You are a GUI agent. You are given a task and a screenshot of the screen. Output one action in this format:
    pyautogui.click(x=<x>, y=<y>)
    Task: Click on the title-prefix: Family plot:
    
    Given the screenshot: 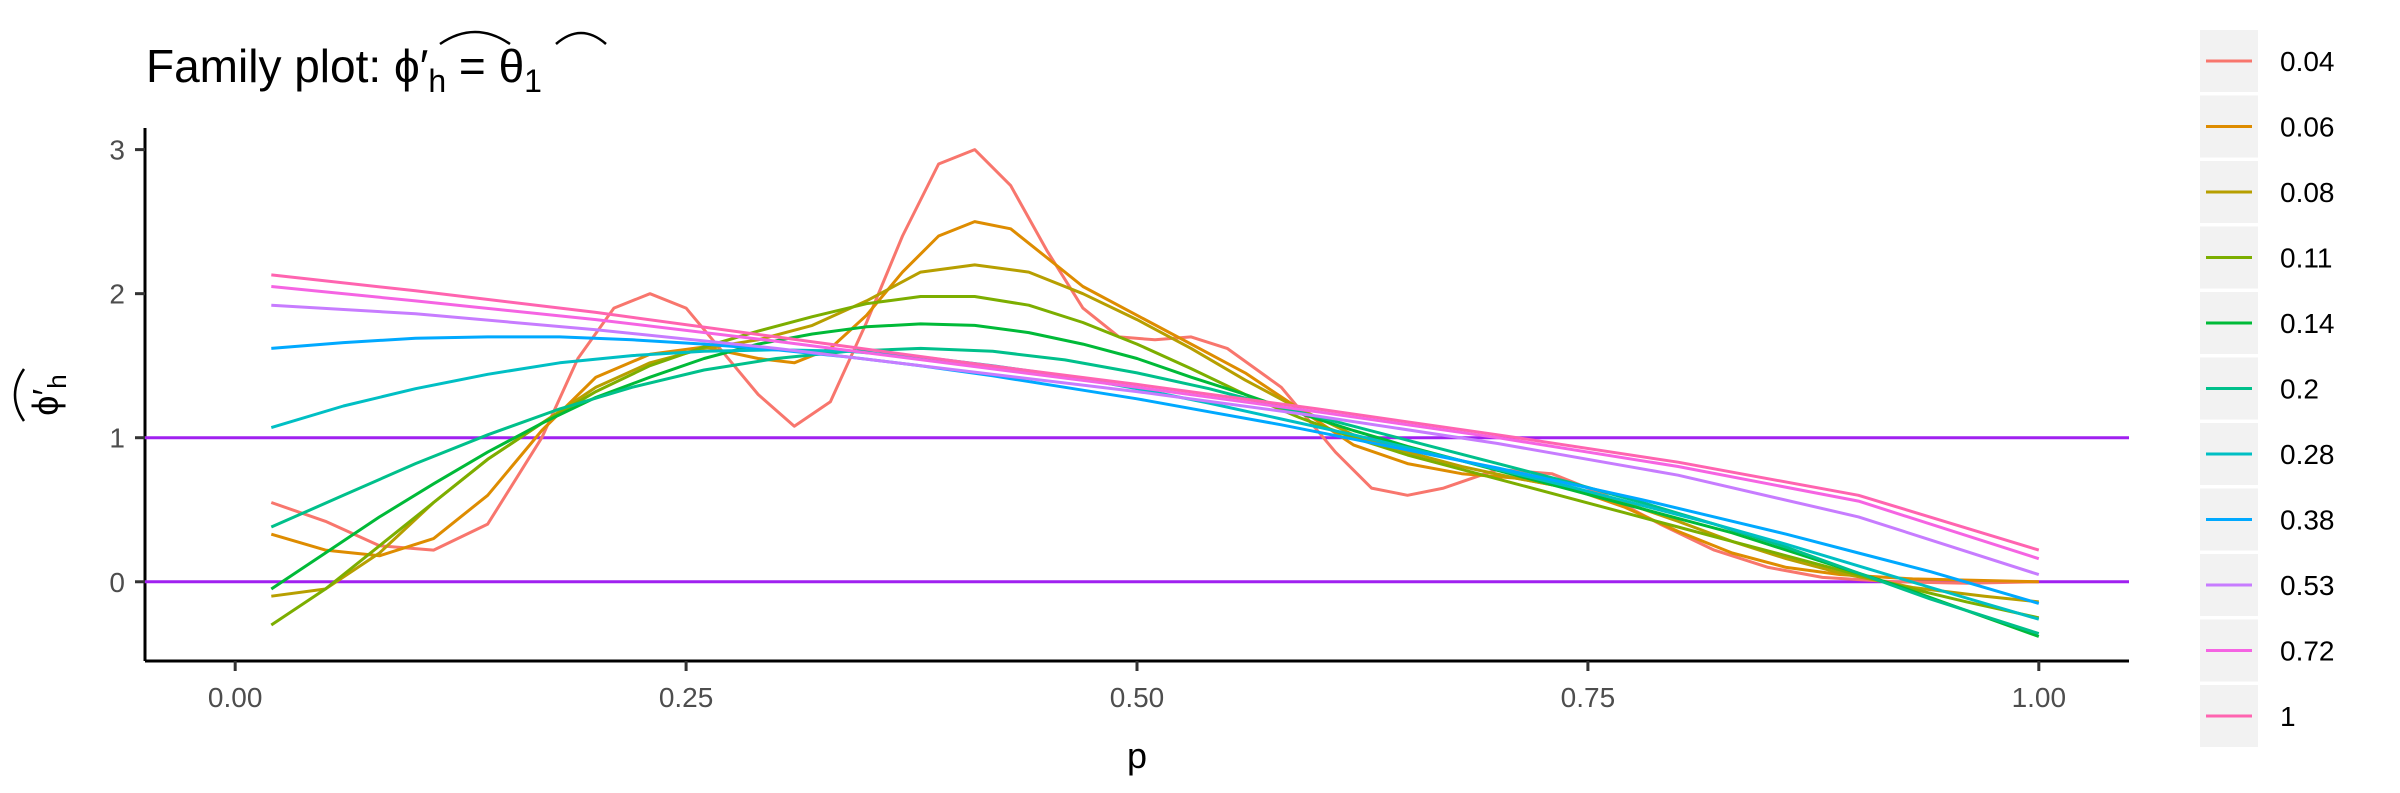 What is the action you would take?
    pyautogui.click(x=270, y=66)
    